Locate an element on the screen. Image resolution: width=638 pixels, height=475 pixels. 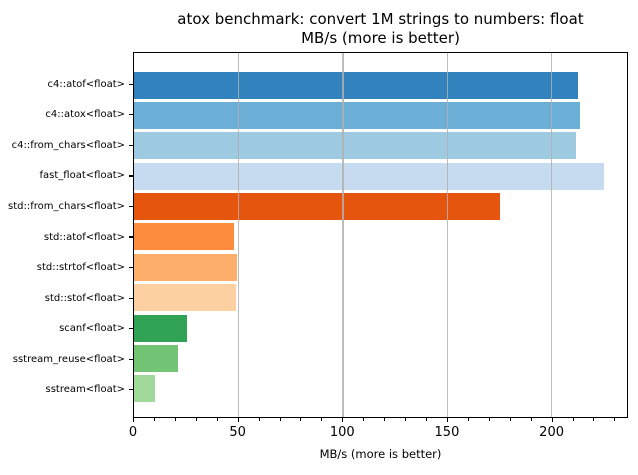
y-tick-label: c4::atof<float> is located at coordinates (86, 84).